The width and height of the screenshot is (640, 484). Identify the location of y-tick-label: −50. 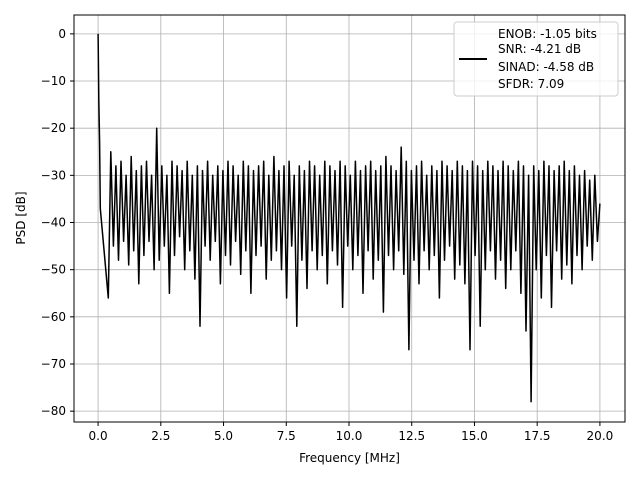
(53, 270).